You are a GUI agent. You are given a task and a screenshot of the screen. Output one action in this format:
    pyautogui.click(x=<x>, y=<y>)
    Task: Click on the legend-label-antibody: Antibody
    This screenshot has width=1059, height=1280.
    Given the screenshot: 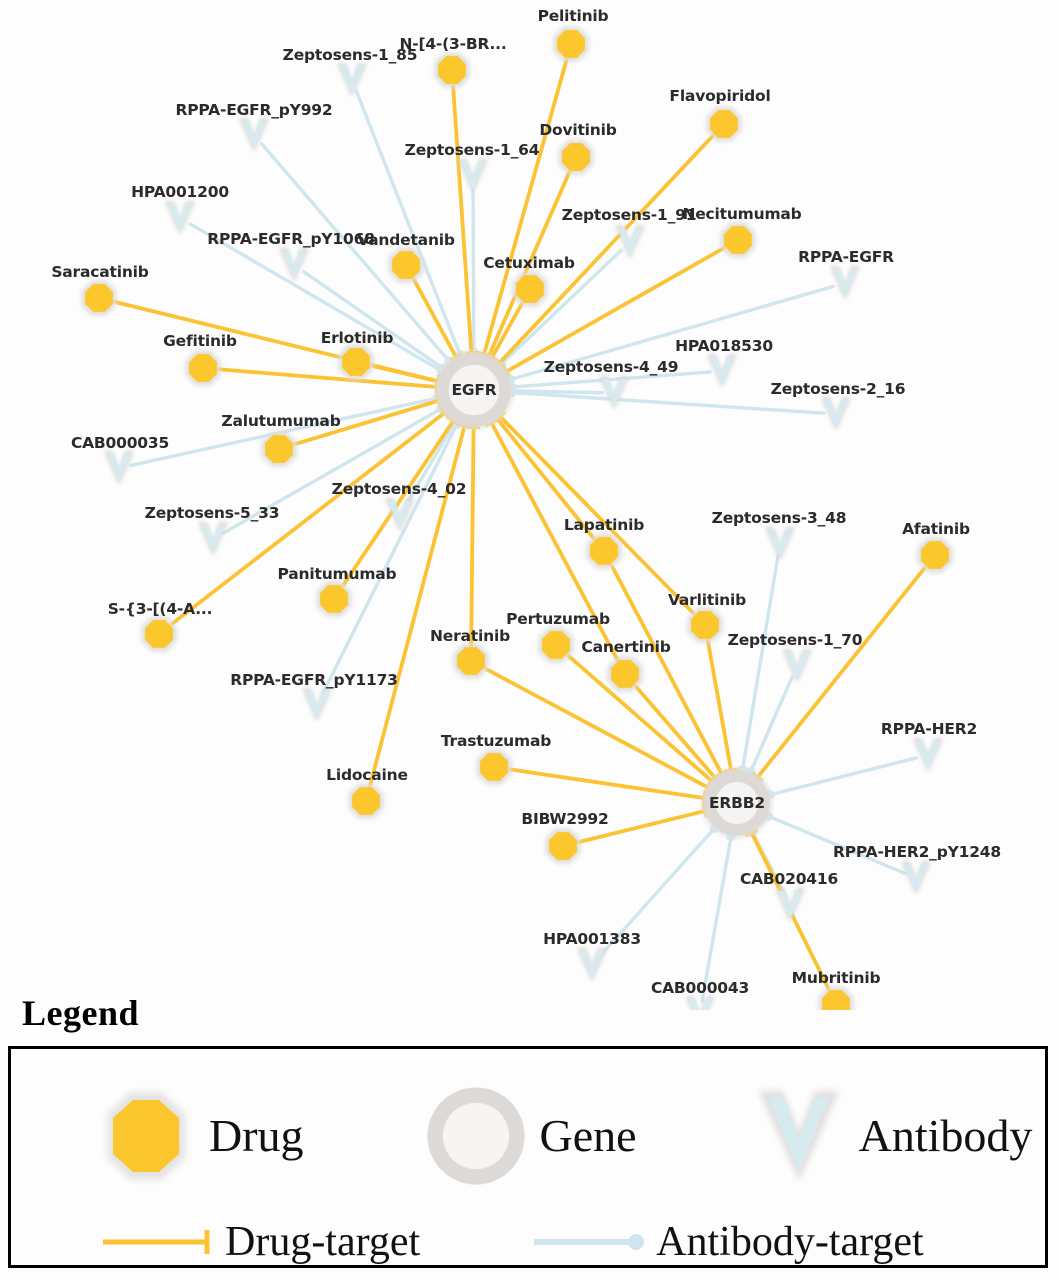 What is the action you would take?
    pyautogui.click(x=945, y=1135)
    